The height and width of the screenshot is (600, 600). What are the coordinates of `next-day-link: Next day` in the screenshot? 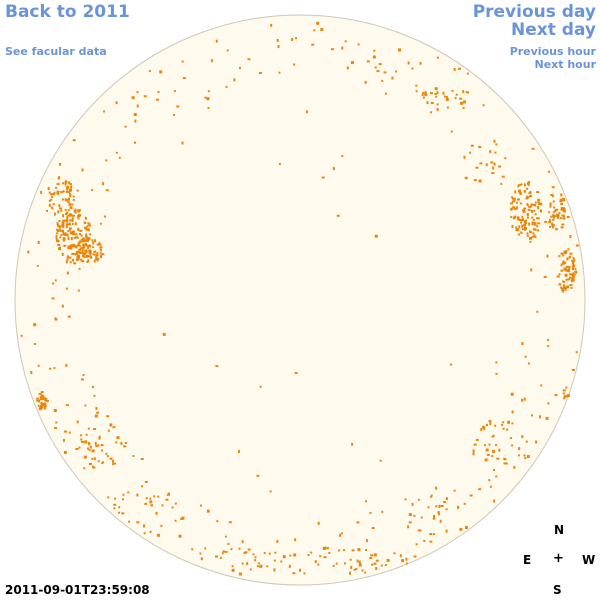 It's located at (553, 30).